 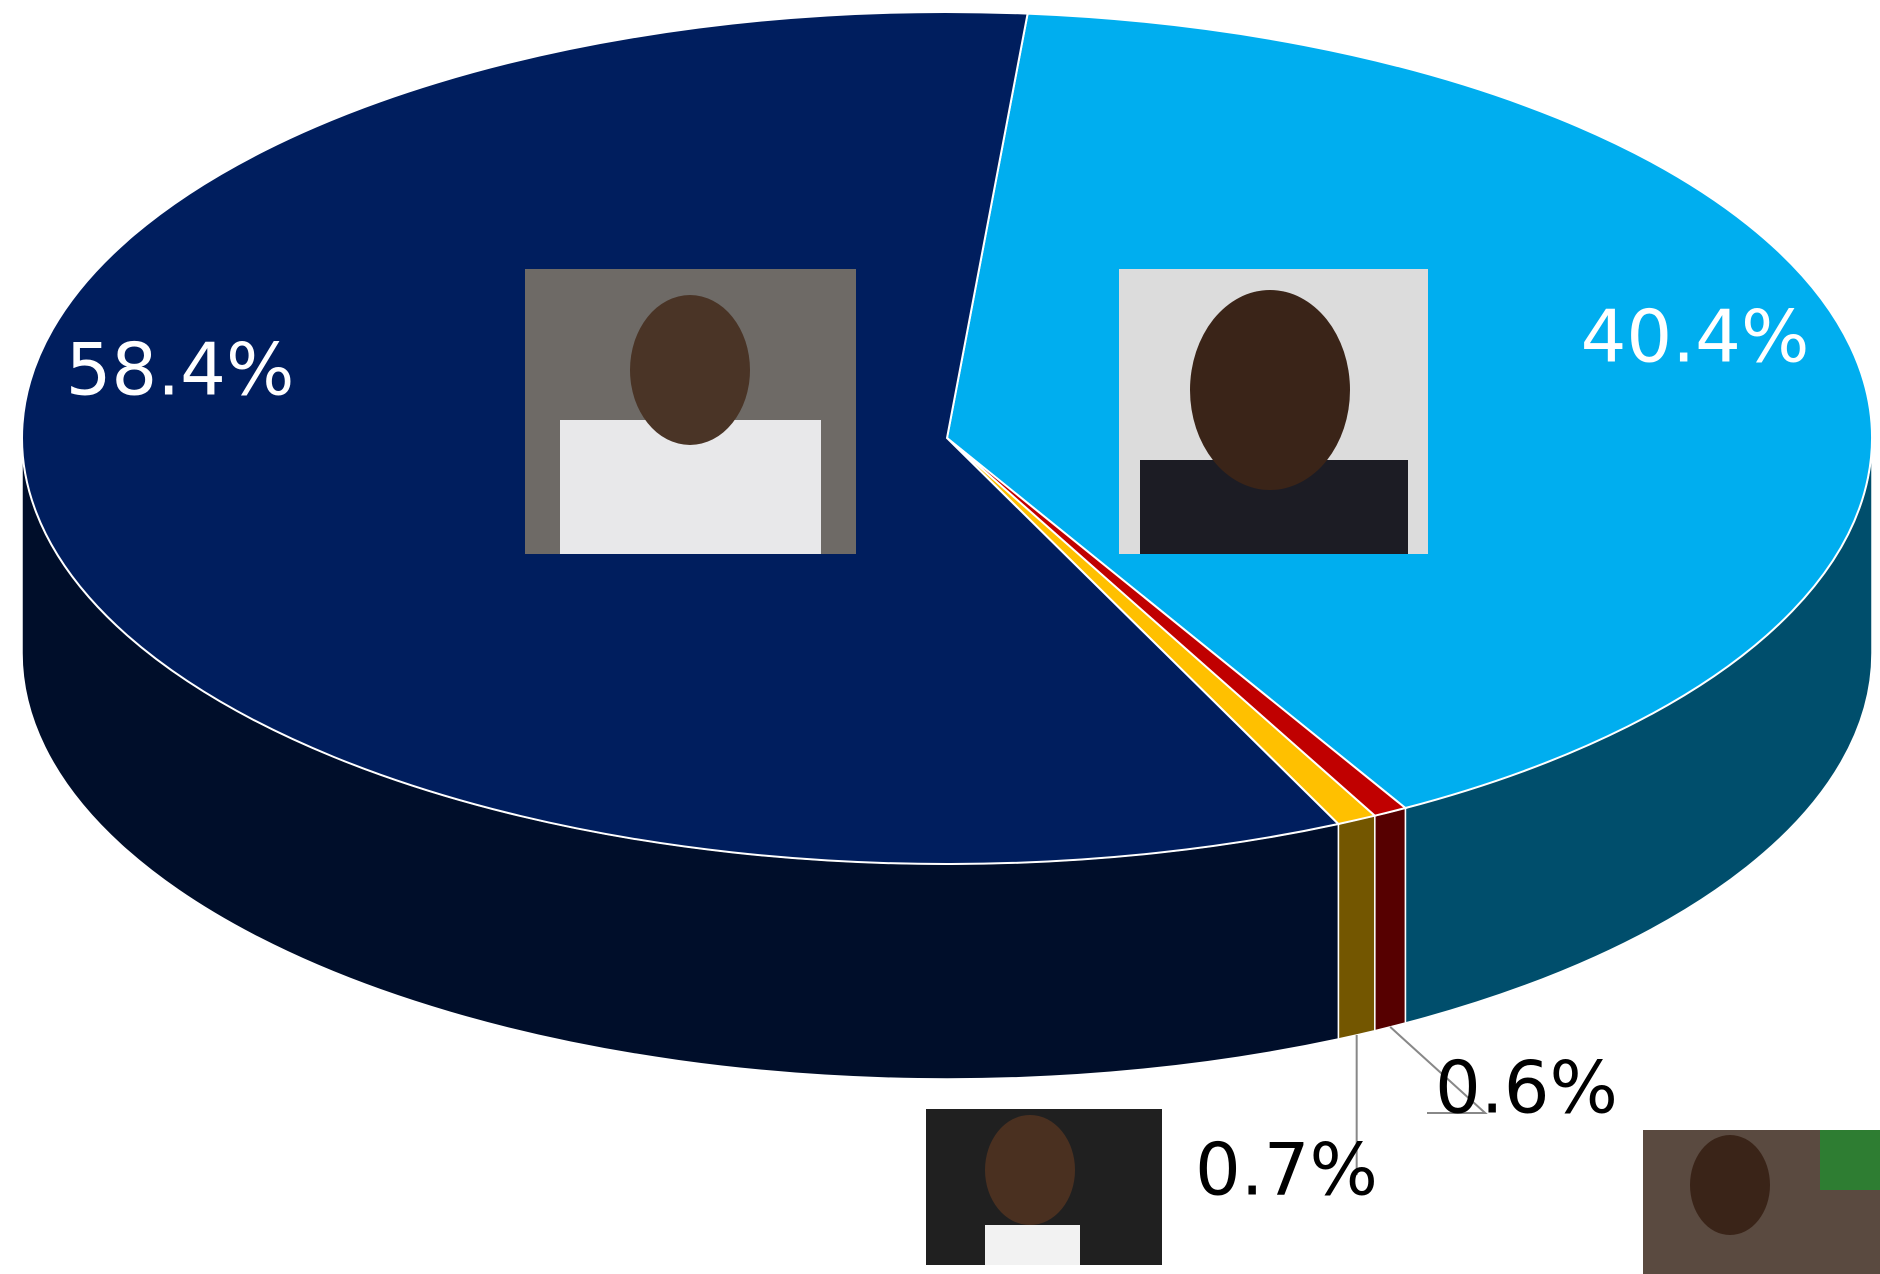 I want to click on data-label: 0.7%, so click(x=1286, y=1170).